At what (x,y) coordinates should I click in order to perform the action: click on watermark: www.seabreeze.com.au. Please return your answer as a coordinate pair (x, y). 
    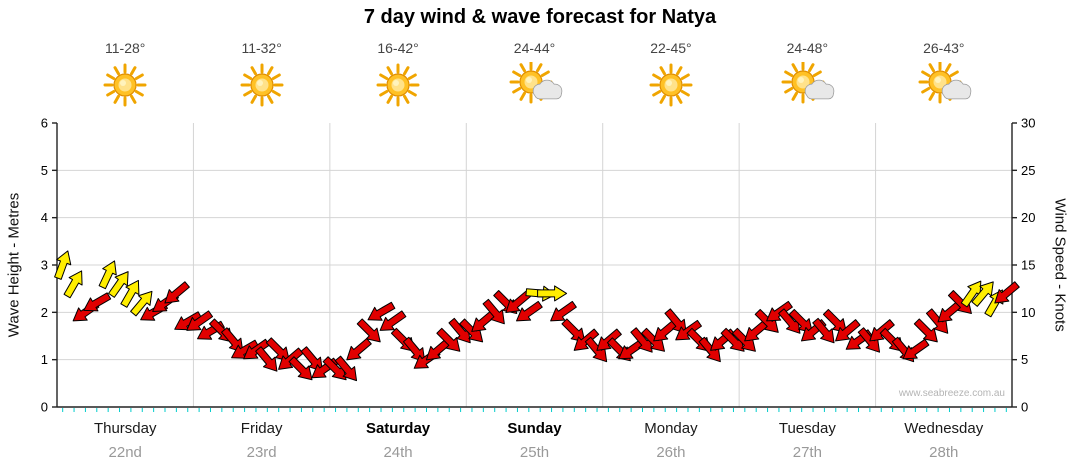
    Looking at the image, I should click on (951, 393).